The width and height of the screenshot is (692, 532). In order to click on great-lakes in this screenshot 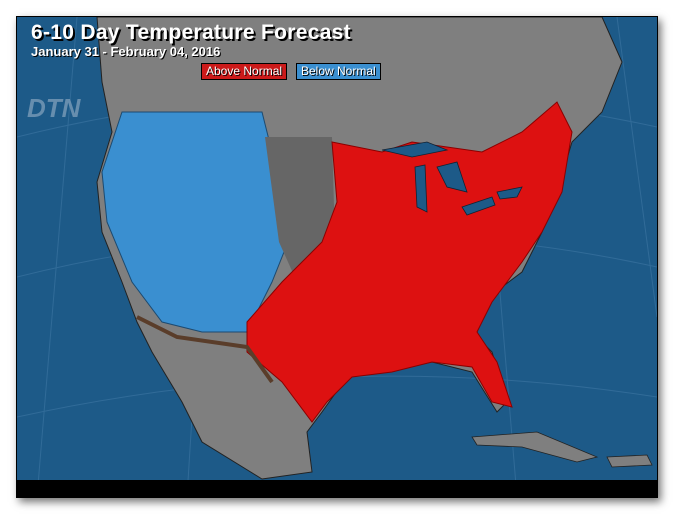, I will do `click(452, 178)`.